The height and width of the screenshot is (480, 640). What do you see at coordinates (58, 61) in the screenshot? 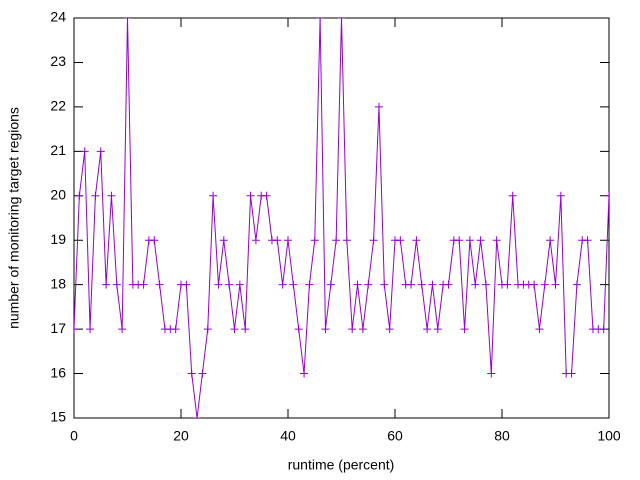
I see `y-tick-label: 23` at bounding box center [58, 61].